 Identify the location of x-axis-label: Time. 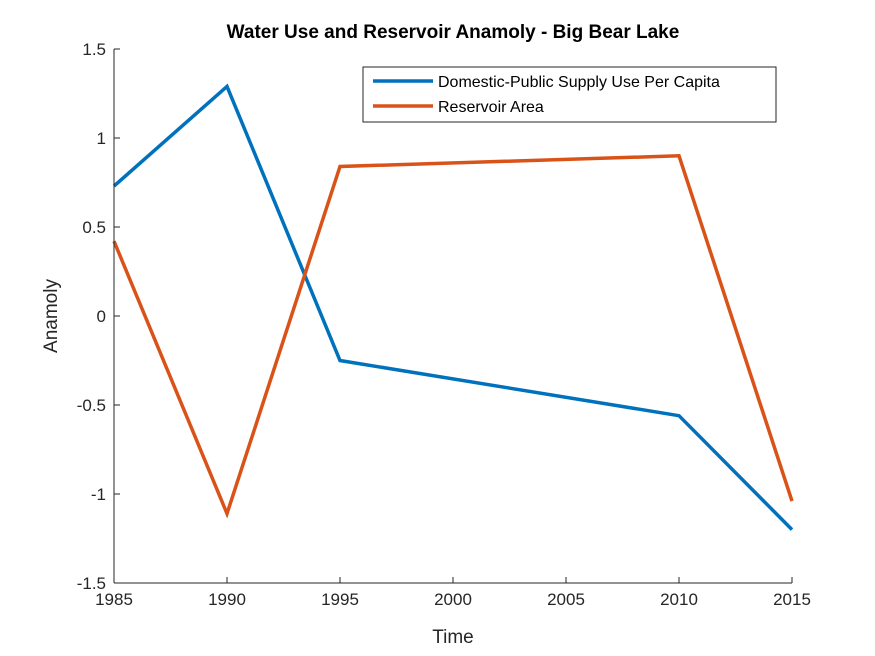
(453, 637).